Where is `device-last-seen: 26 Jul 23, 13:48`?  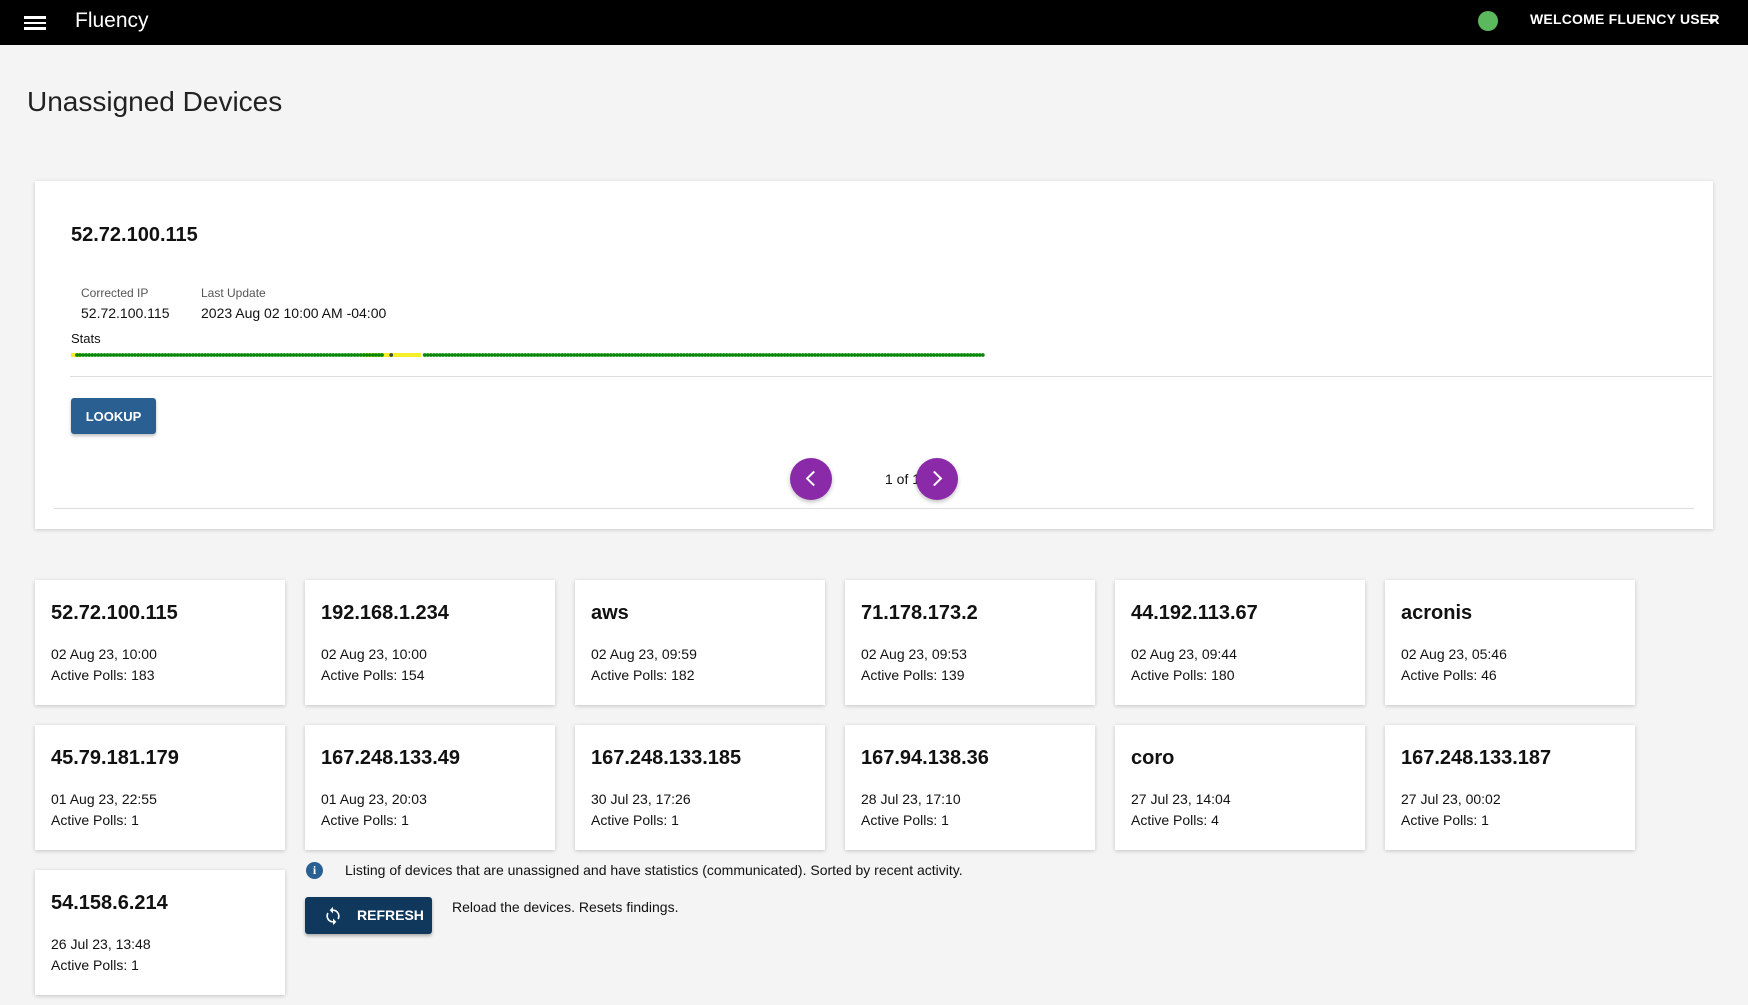
device-last-seen: 26 Jul 23, 13:48 is located at coordinates (101, 944).